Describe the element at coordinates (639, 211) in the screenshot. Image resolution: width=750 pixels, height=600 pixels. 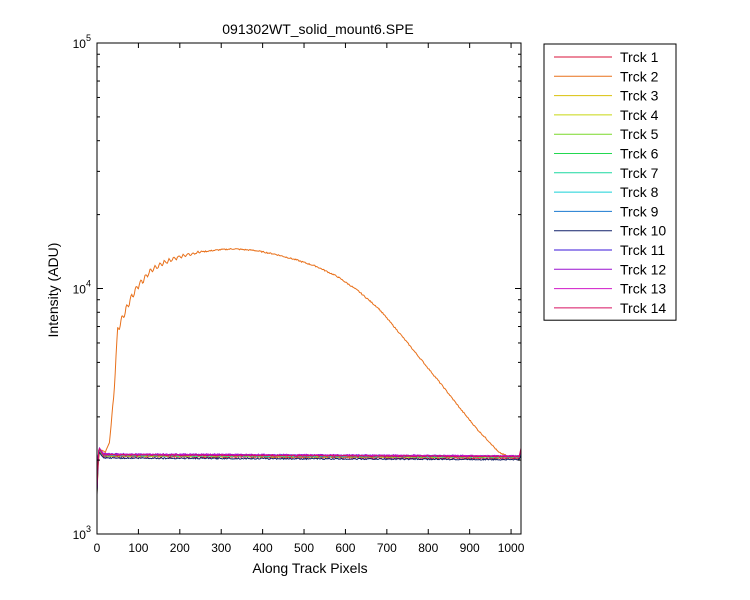
I see `legend-label-9: Trck 9` at that location.